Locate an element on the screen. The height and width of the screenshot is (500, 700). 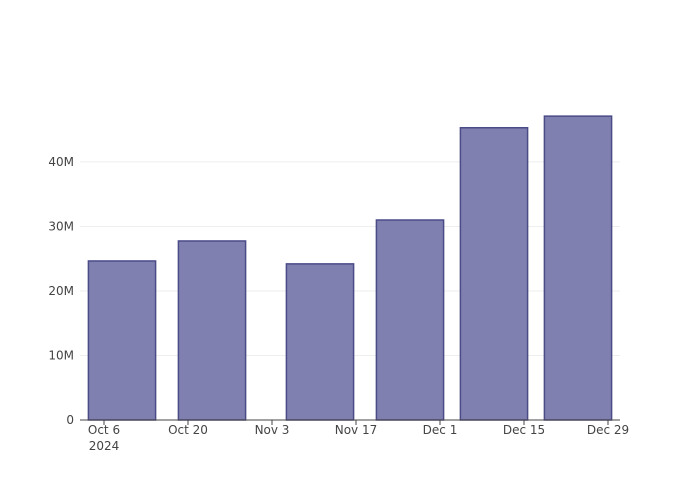
y-tick-label: 0 is located at coordinates (70, 420).